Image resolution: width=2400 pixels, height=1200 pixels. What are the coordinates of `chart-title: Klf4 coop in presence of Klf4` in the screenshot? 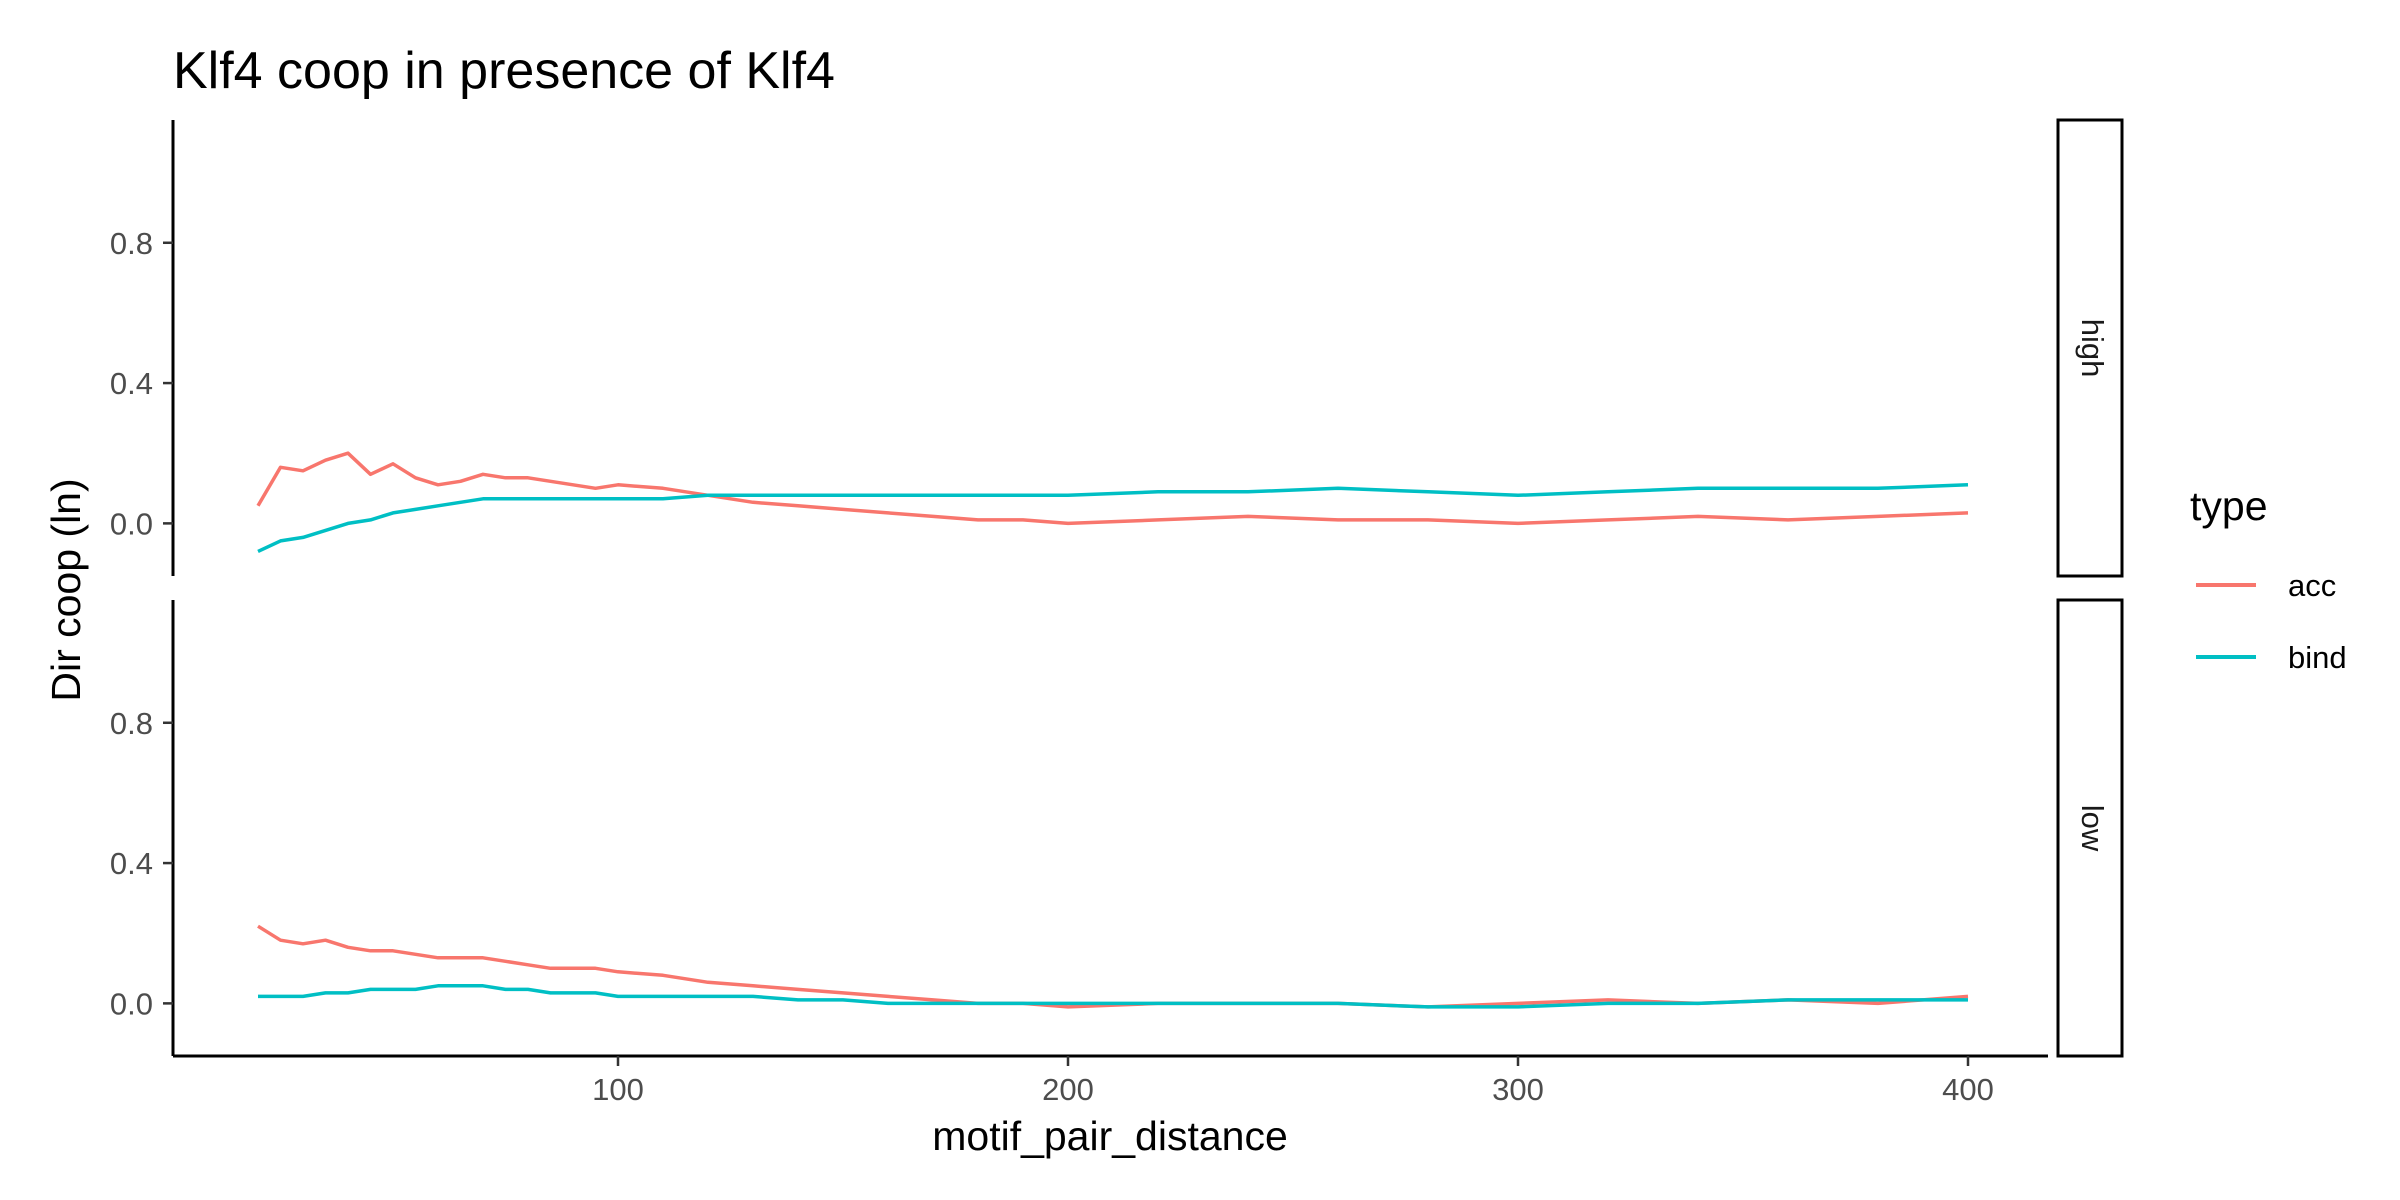 It's located at (504, 71).